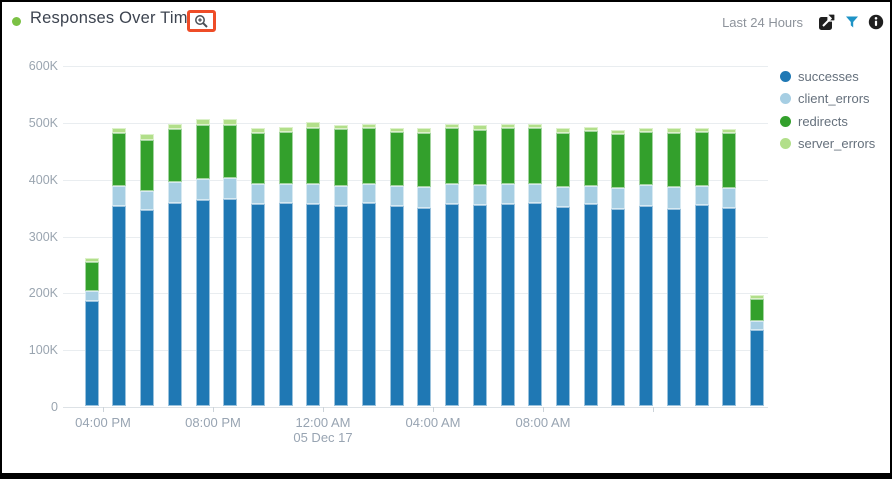  I want to click on y-axis-tick-label: 400K, so click(43, 179).